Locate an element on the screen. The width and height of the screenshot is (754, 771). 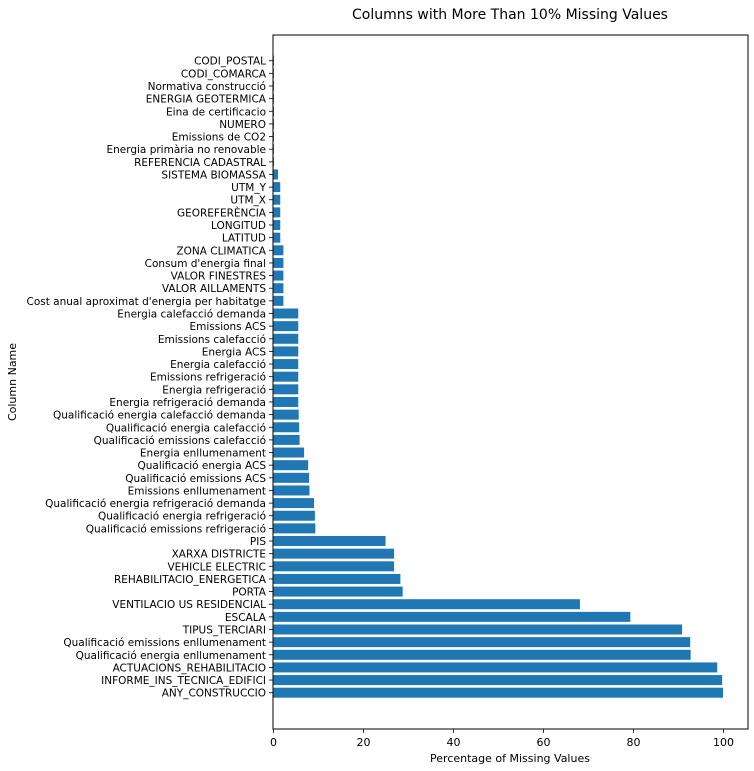
x-tick-label: 80 is located at coordinates (634, 742).